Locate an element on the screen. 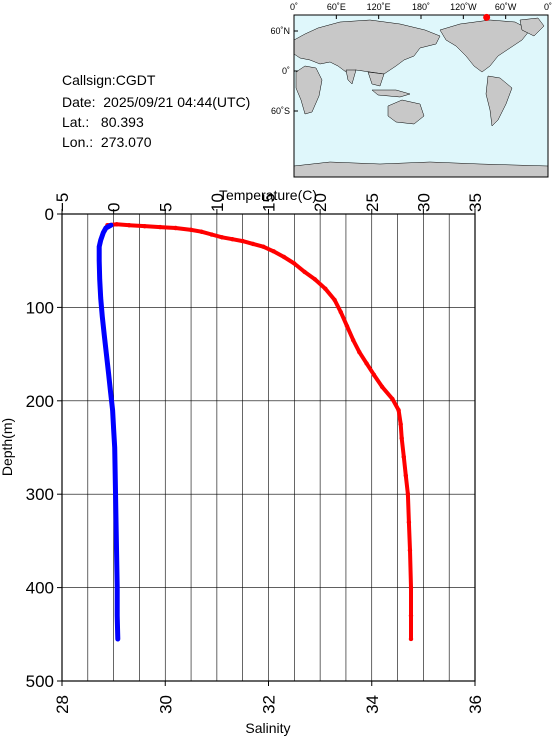 The height and width of the screenshot is (736, 553). station-marker is located at coordinates (487, 17).